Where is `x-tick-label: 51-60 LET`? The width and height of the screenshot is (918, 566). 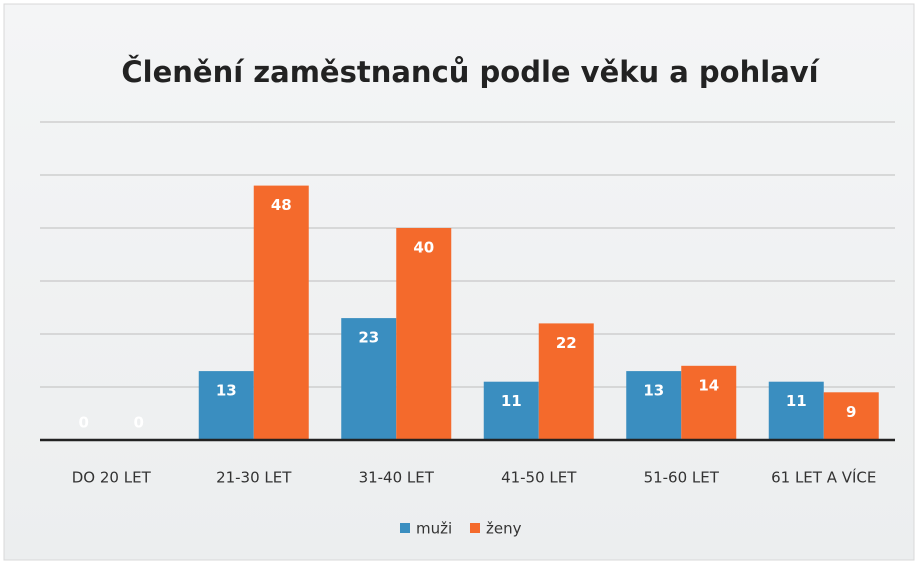 x-tick-label: 51-60 LET is located at coordinates (682, 478).